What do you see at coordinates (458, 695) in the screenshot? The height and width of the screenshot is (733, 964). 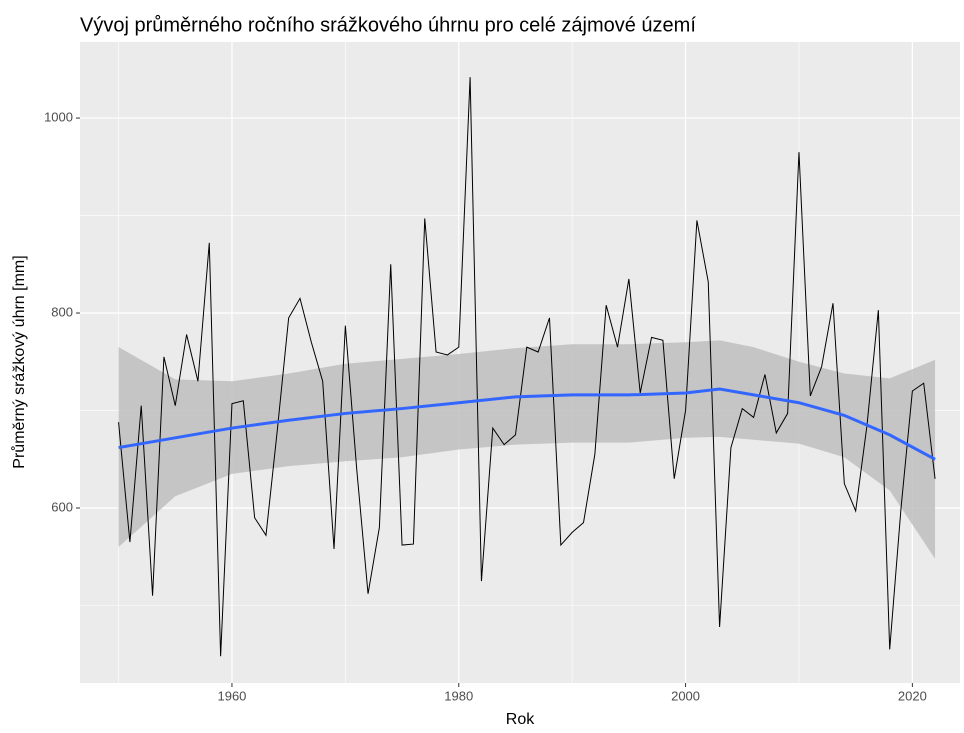 I see `x-tick-label: 1980` at bounding box center [458, 695].